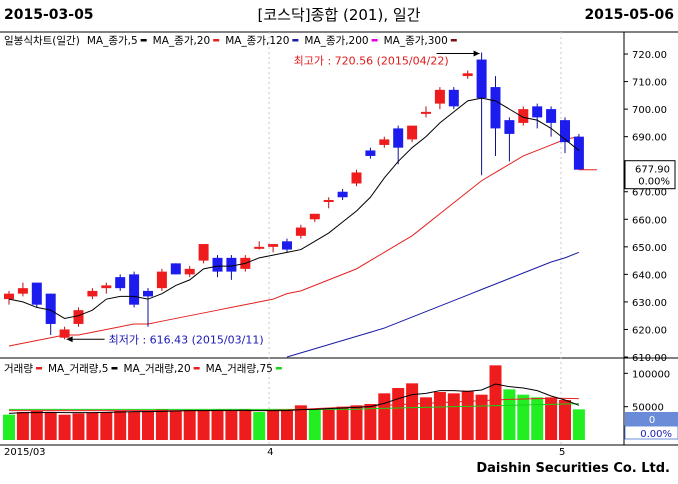 This screenshot has width=678, height=484. I want to click on legend-label: MA_종가,20, so click(182, 41).